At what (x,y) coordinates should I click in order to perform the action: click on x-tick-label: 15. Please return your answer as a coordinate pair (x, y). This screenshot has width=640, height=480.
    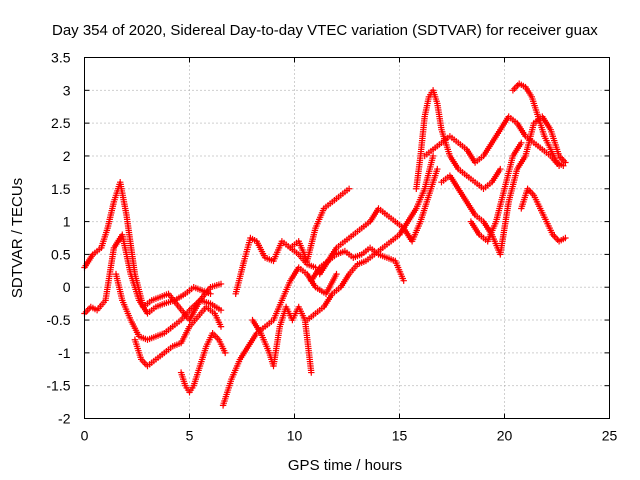
    Looking at the image, I should click on (400, 436).